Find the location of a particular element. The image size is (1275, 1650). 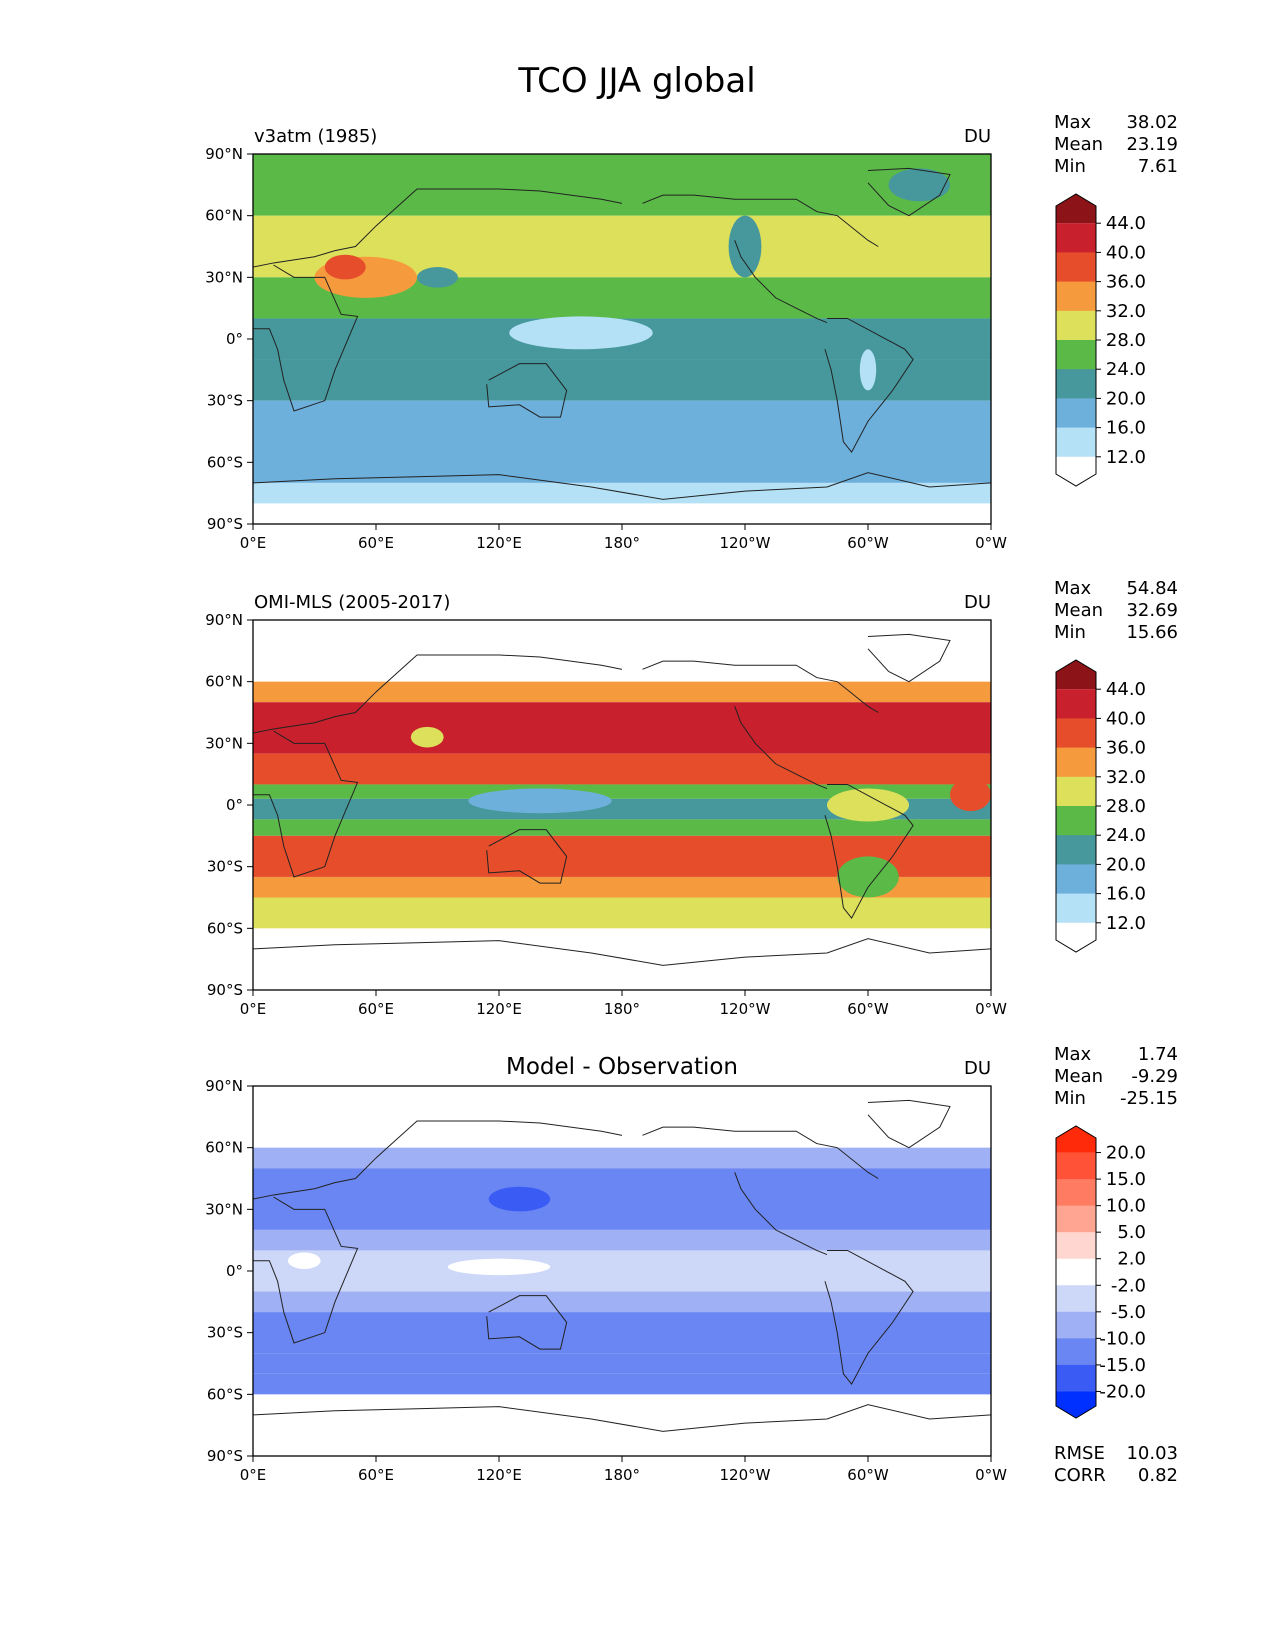

colorbar-label: -10.0 is located at coordinates (1122, 1338).